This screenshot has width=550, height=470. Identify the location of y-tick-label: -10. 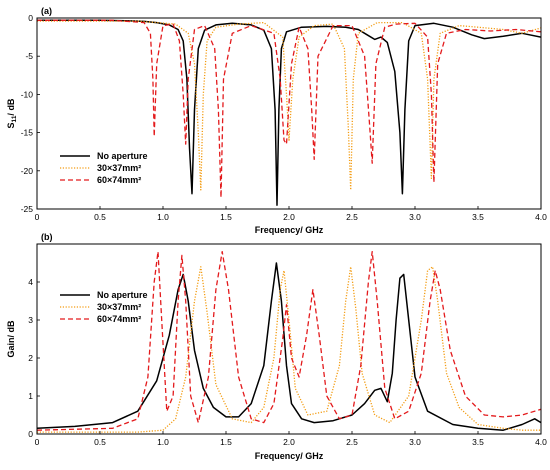
(27, 94).